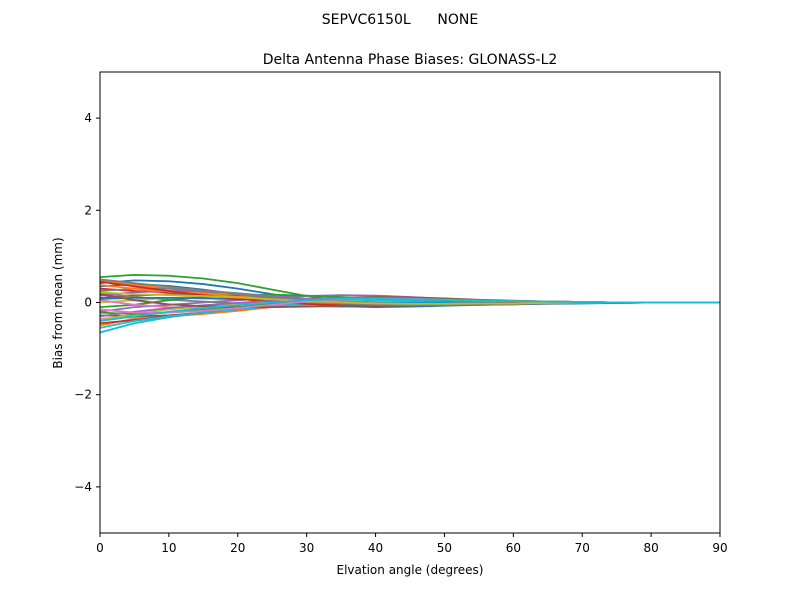 This screenshot has width=800, height=600. I want to click on chart-title: Delta Antenna Phase Biases: GLONASS-L2, so click(410, 60).